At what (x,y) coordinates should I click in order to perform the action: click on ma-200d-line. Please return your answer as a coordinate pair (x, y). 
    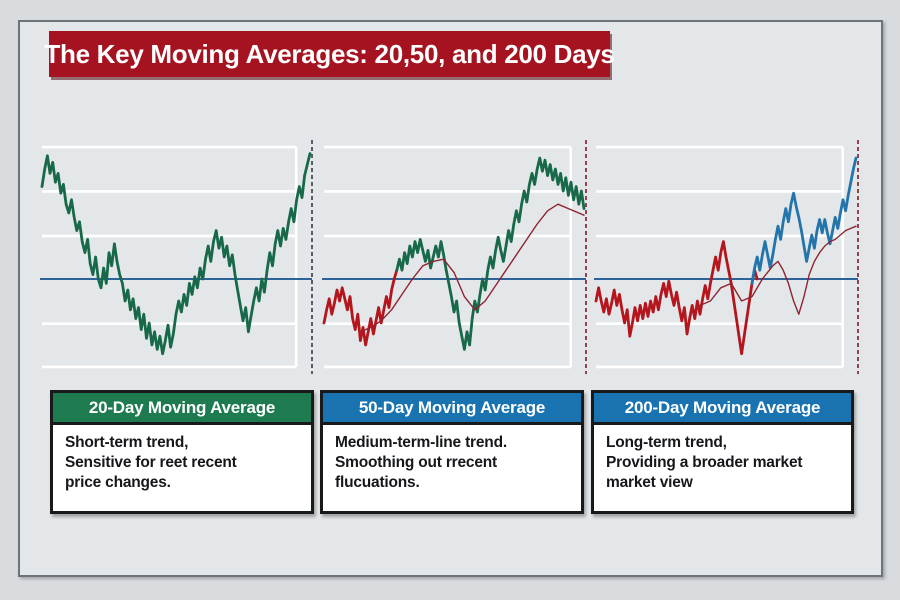
    Looking at the image, I should click on (778, 270).